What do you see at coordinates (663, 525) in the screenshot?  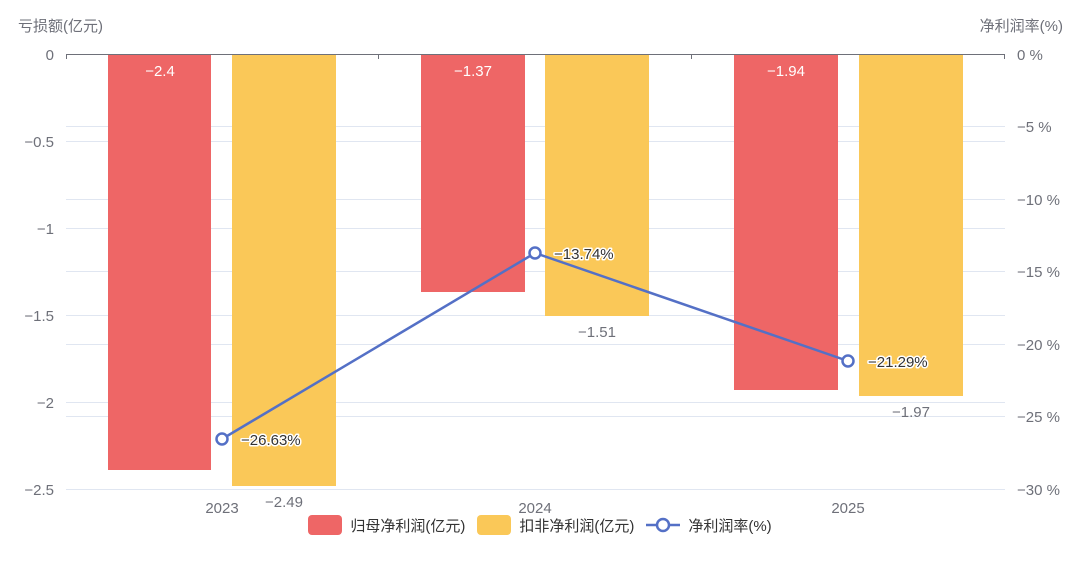 I see `line-circle-icon` at bounding box center [663, 525].